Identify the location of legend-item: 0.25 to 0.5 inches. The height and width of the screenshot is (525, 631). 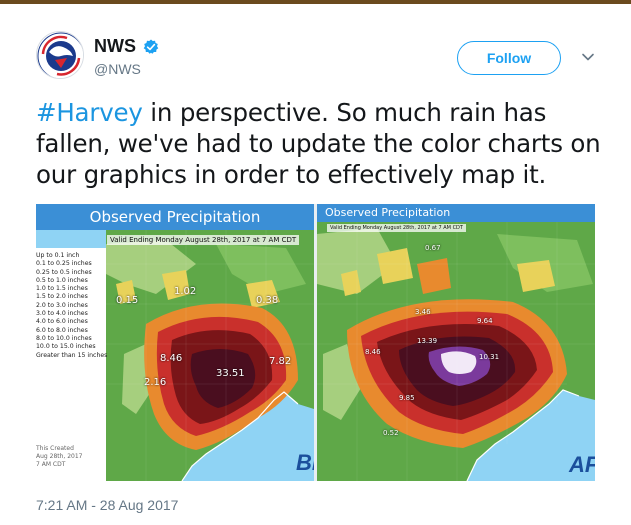
(64, 272).